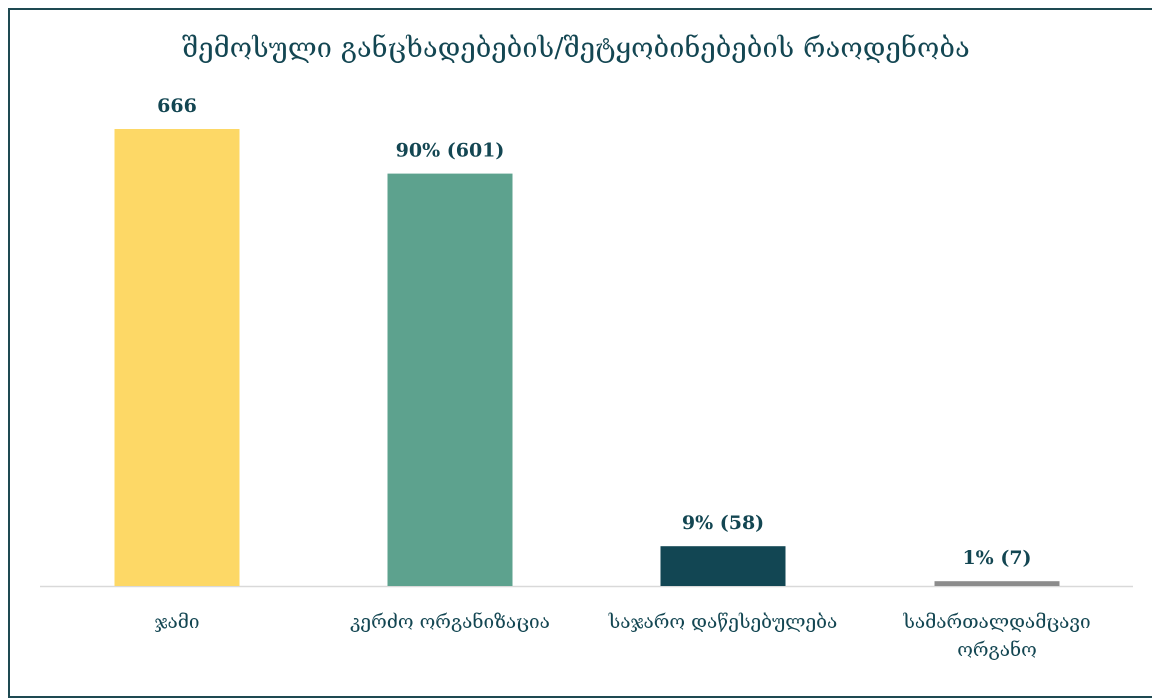  What do you see at coordinates (450, 622) in the screenshot?
I see `category-label-2: კერძო ორგანიზაცია` at bounding box center [450, 622].